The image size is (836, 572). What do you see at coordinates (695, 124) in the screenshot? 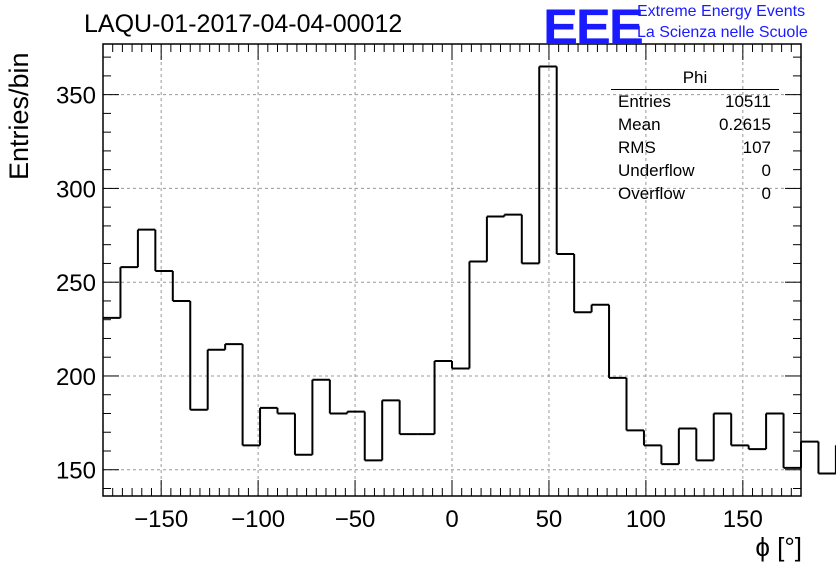
I see `stats-row-mean: Mean 0.2615` at bounding box center [695, 124].